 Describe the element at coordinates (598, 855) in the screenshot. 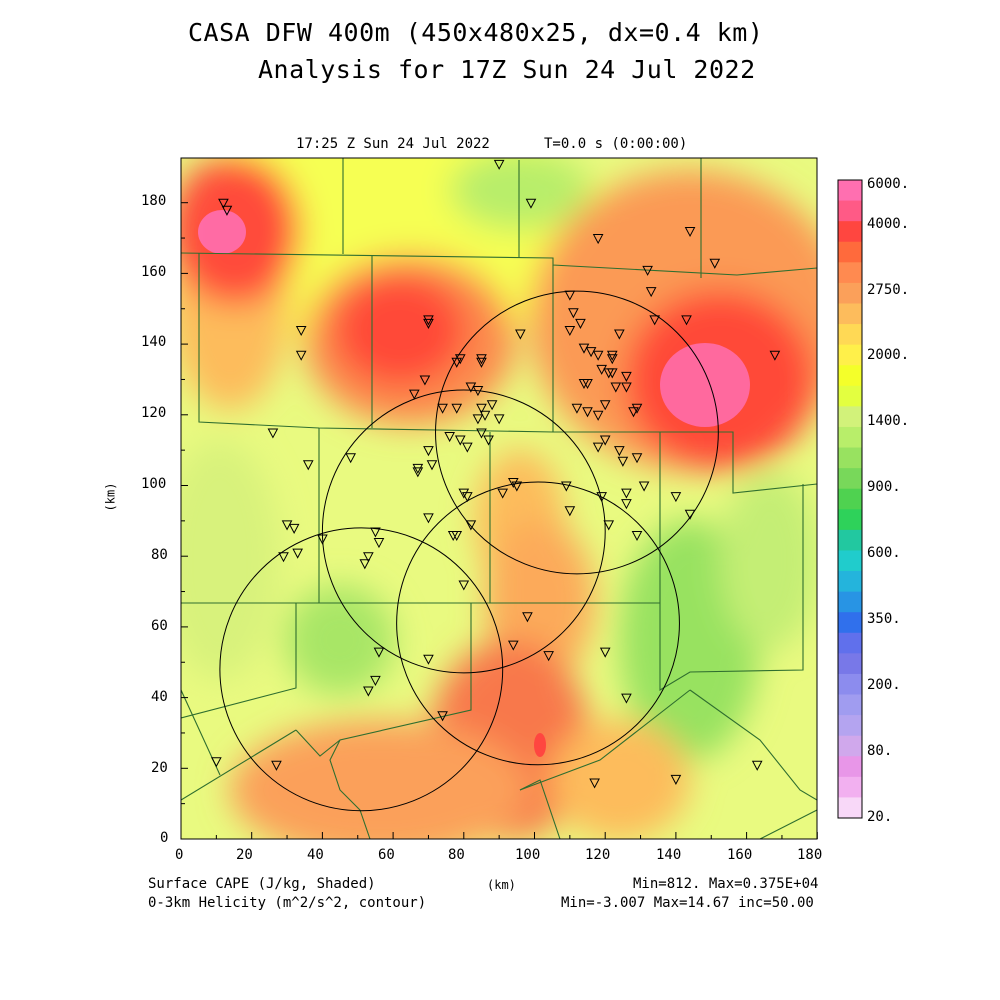

I see `x-tick-120: 120` at that location.